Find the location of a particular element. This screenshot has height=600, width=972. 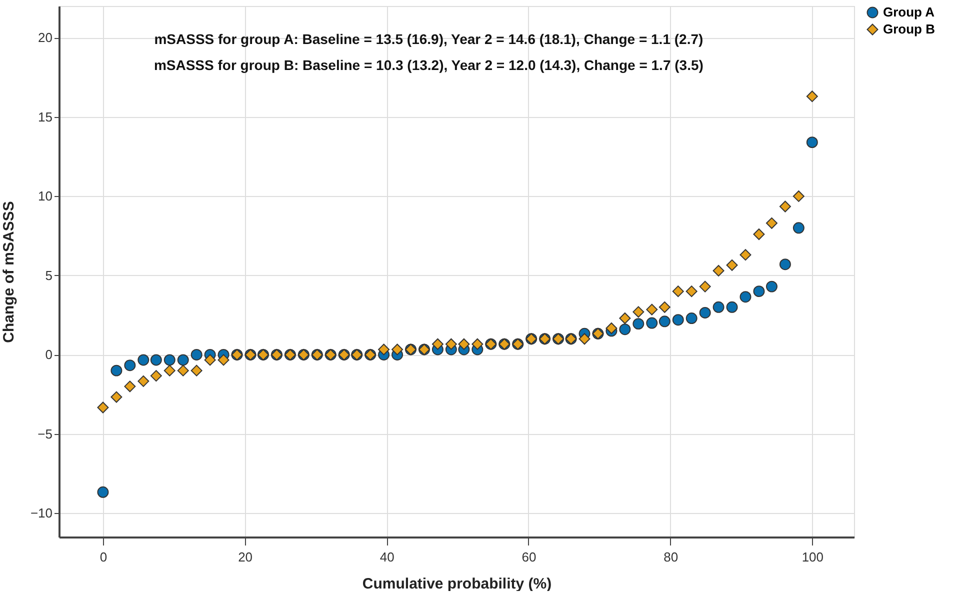

y-tick-label: 15 is located at coordinates (45, 116).